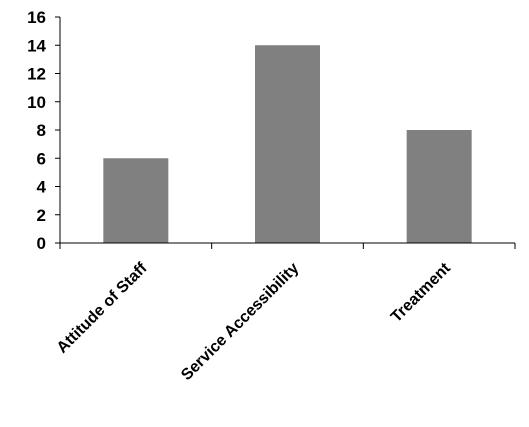 The image size is (529, 427). What do you see at coordinates (287, 246) in the screenshot?
I see `x-axis-ticks` at bounding box center [287, 246].